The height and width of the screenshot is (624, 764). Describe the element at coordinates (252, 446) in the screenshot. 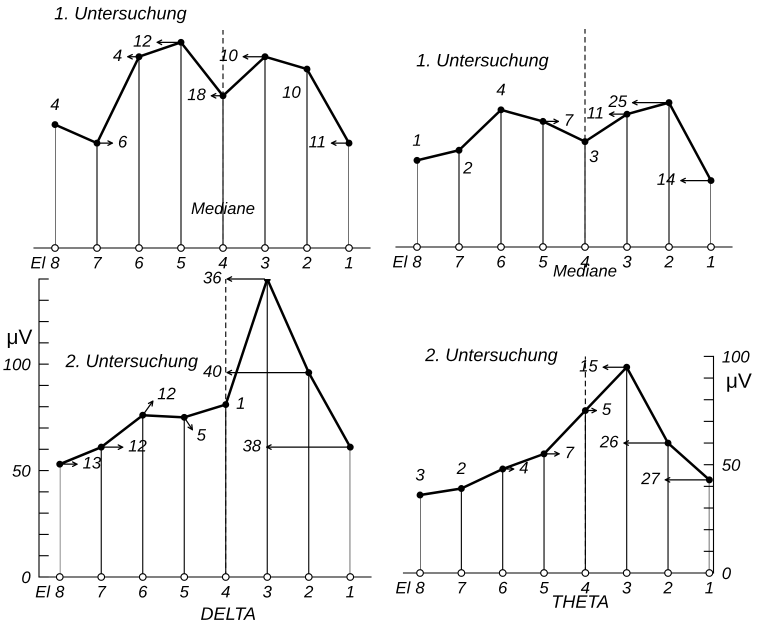

I see `annotation: 38` at that location.